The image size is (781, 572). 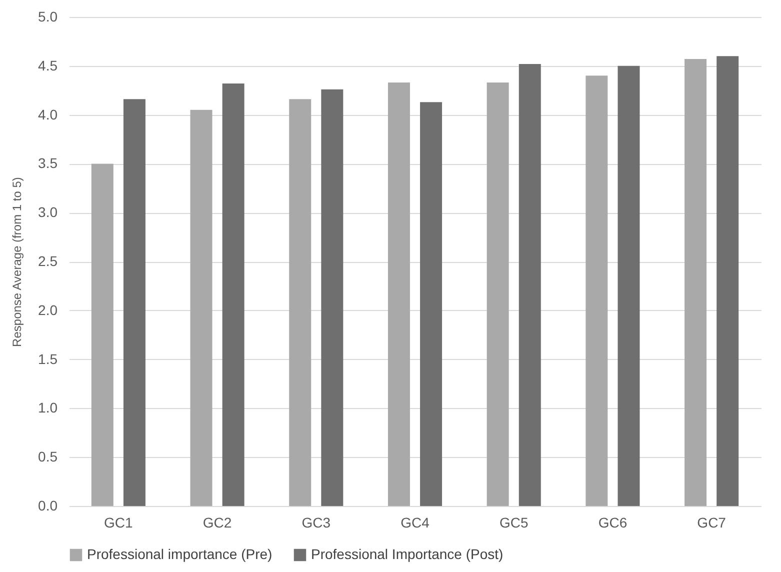 I want to click on x-tick-label: GC4, so click(x=415, y=522).